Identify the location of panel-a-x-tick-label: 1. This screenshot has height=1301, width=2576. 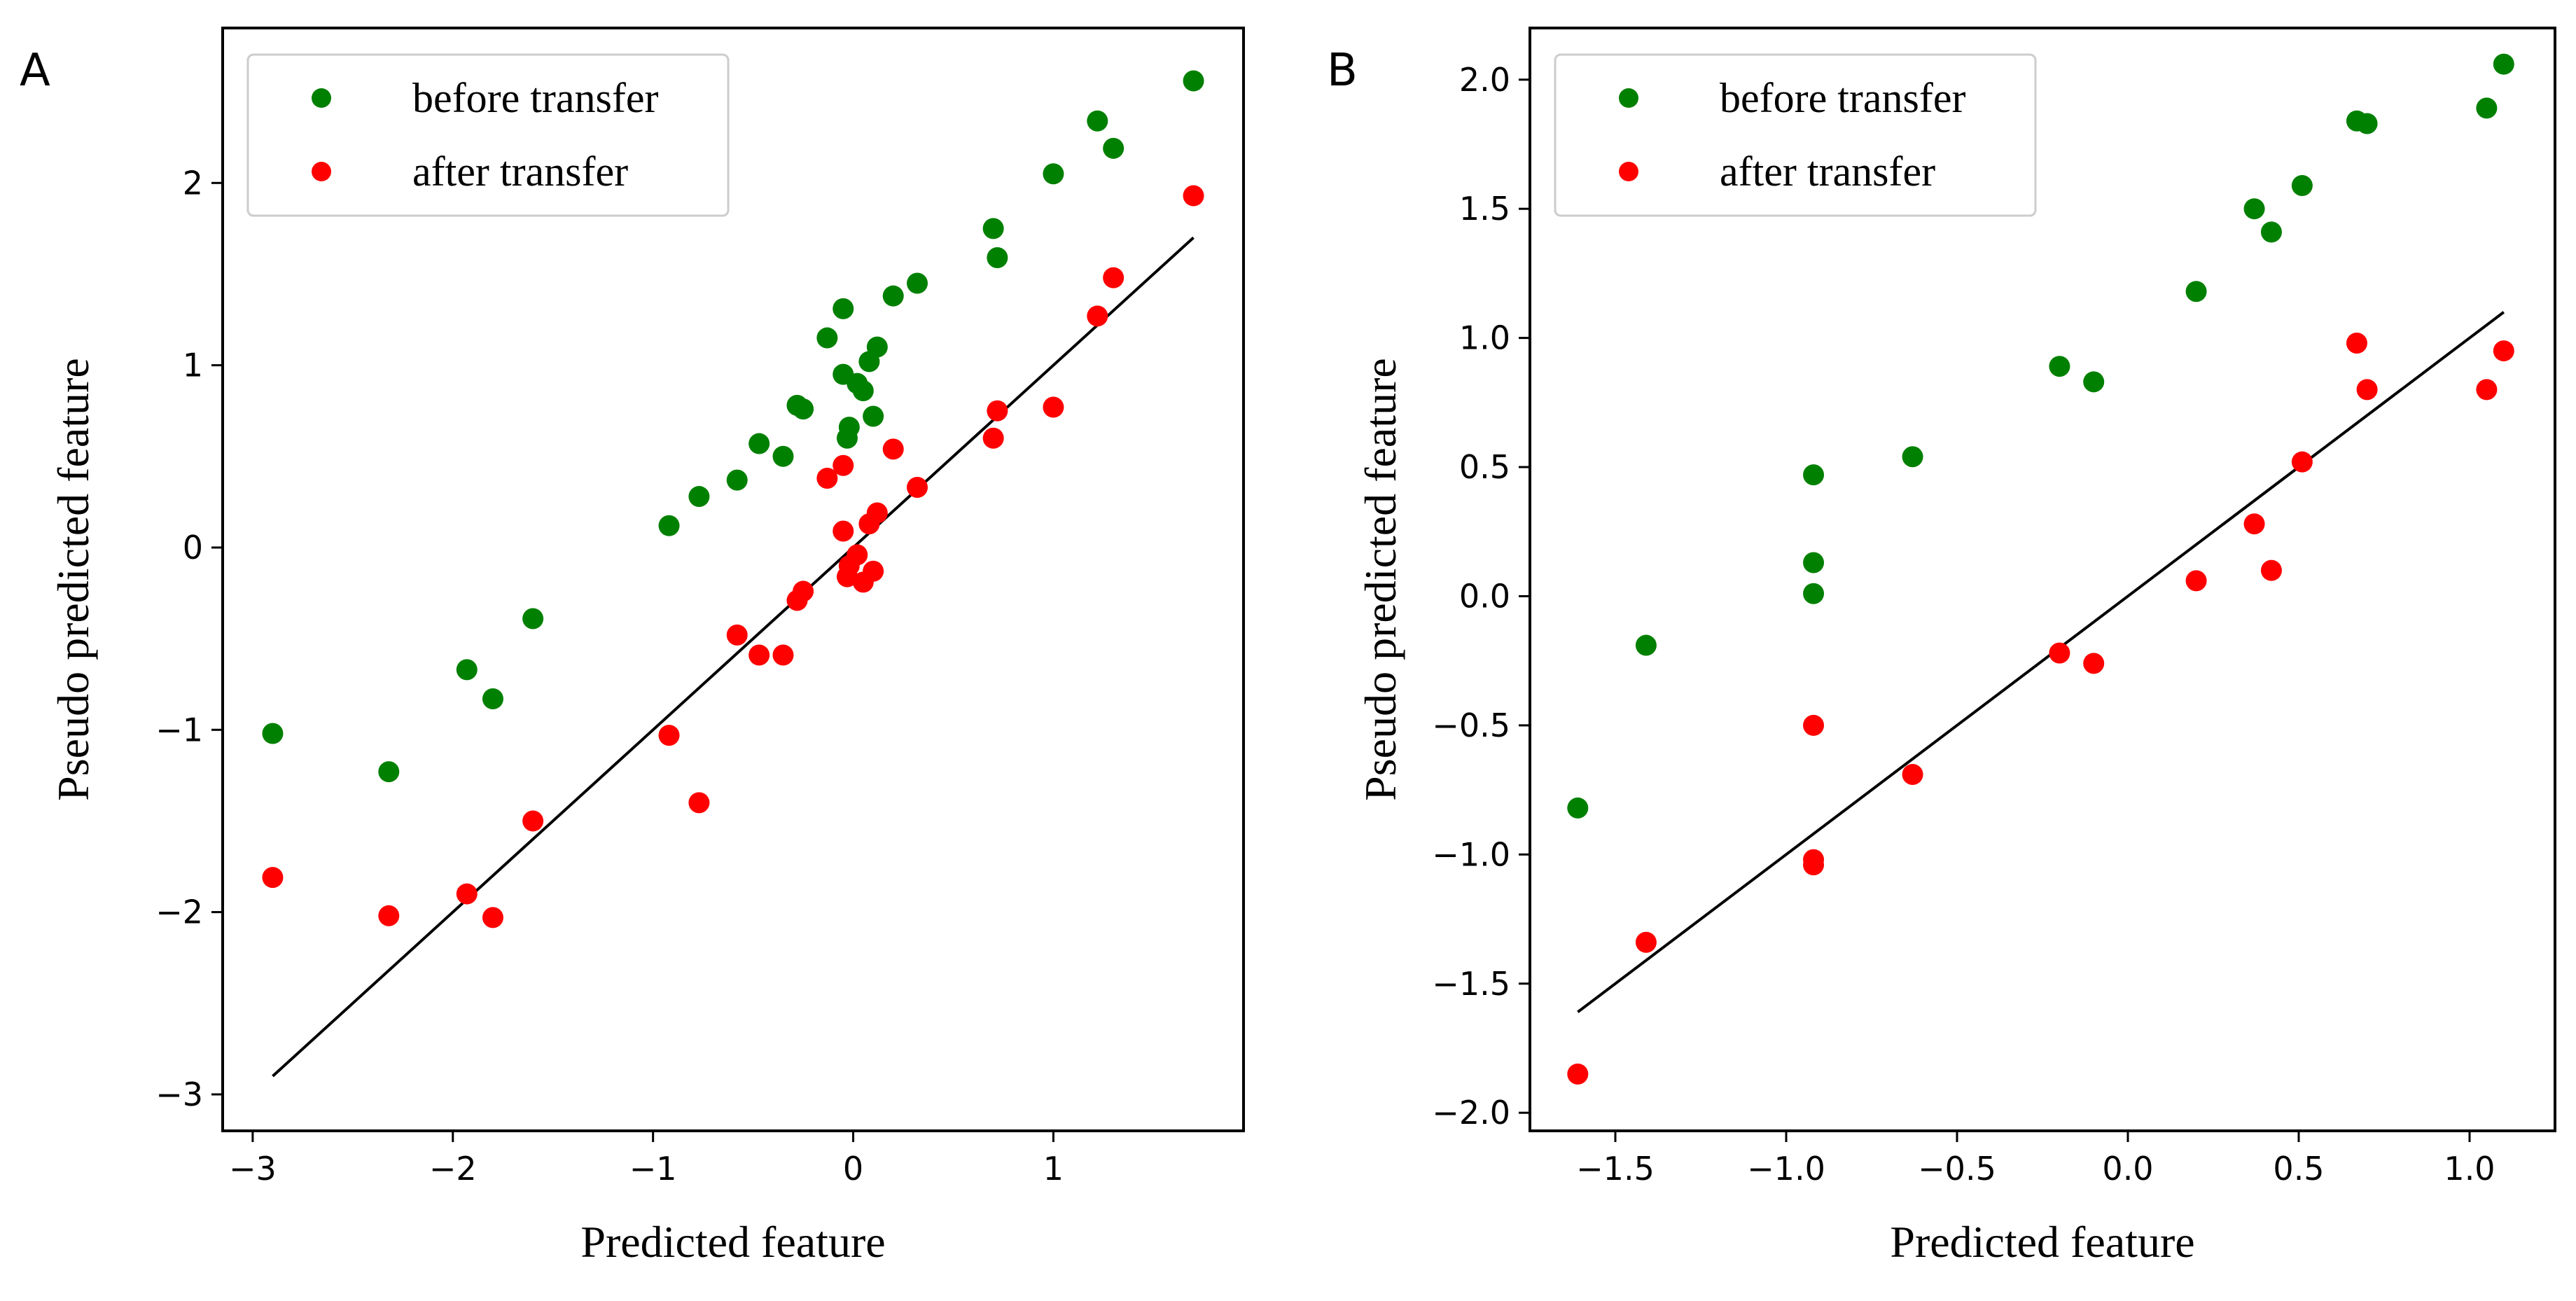
(1053, 1169).